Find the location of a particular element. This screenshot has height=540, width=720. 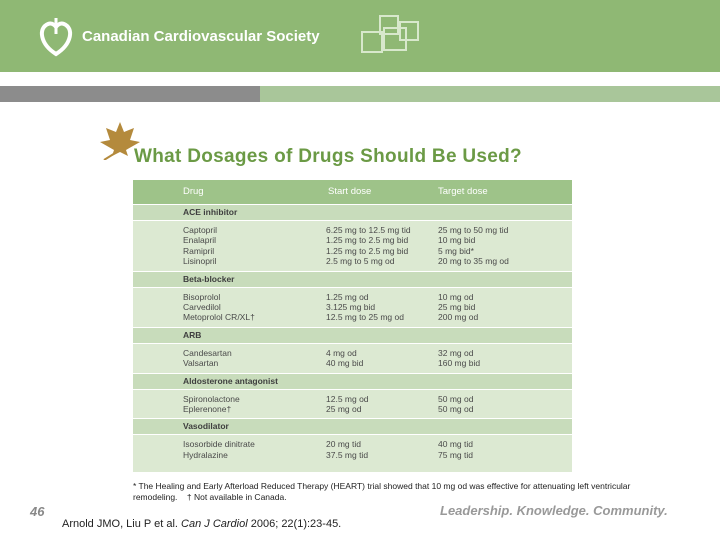

drug-name: Spironolactone is located at coordinates (211, 398).